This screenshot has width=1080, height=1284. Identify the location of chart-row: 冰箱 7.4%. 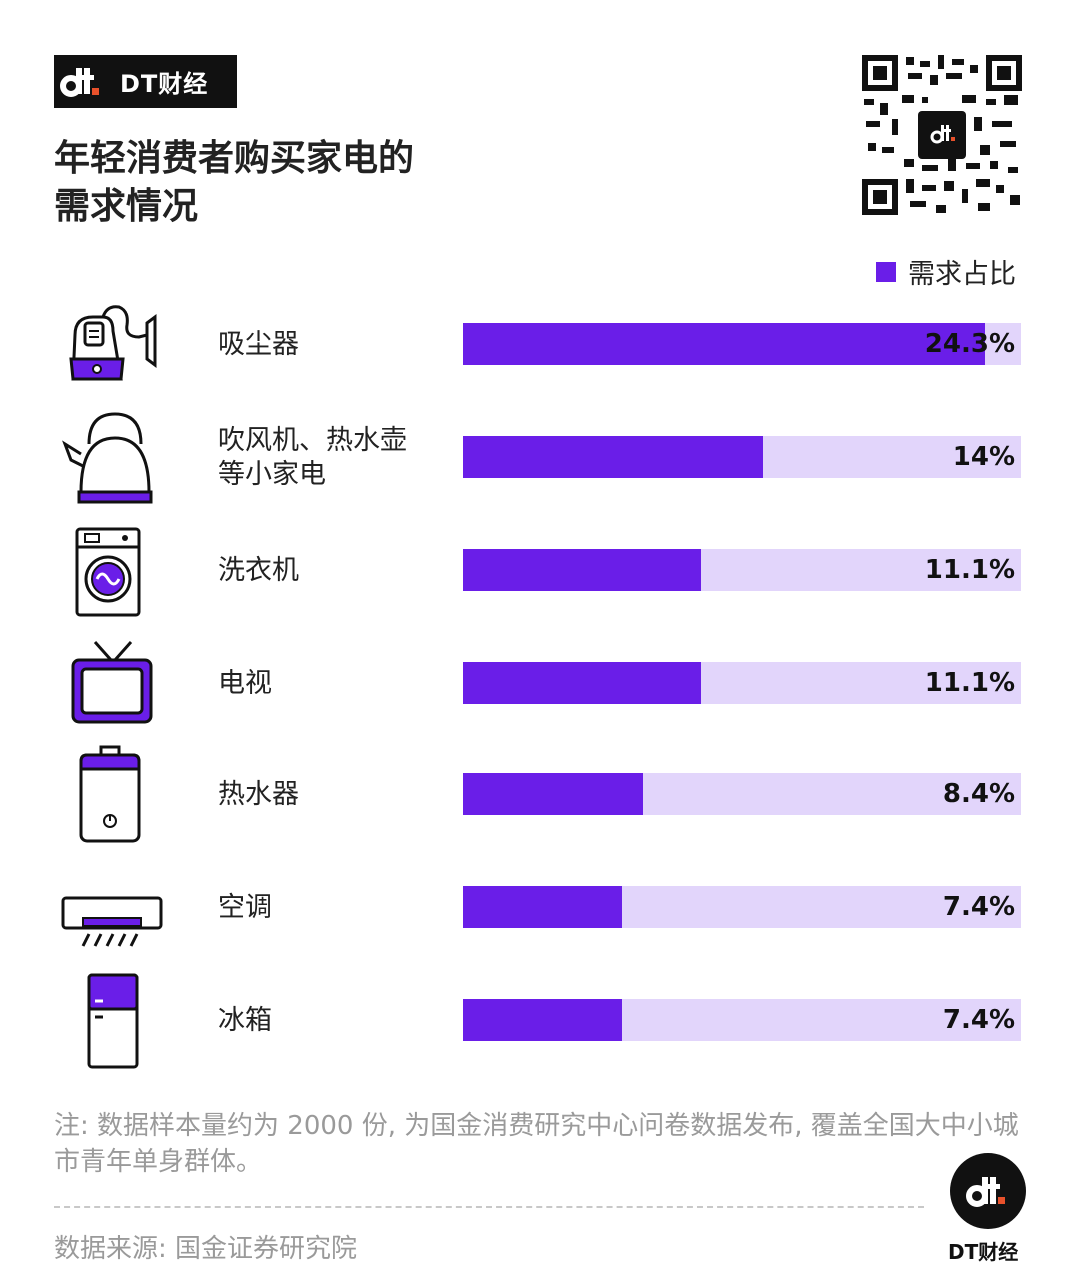
(540, 1021).